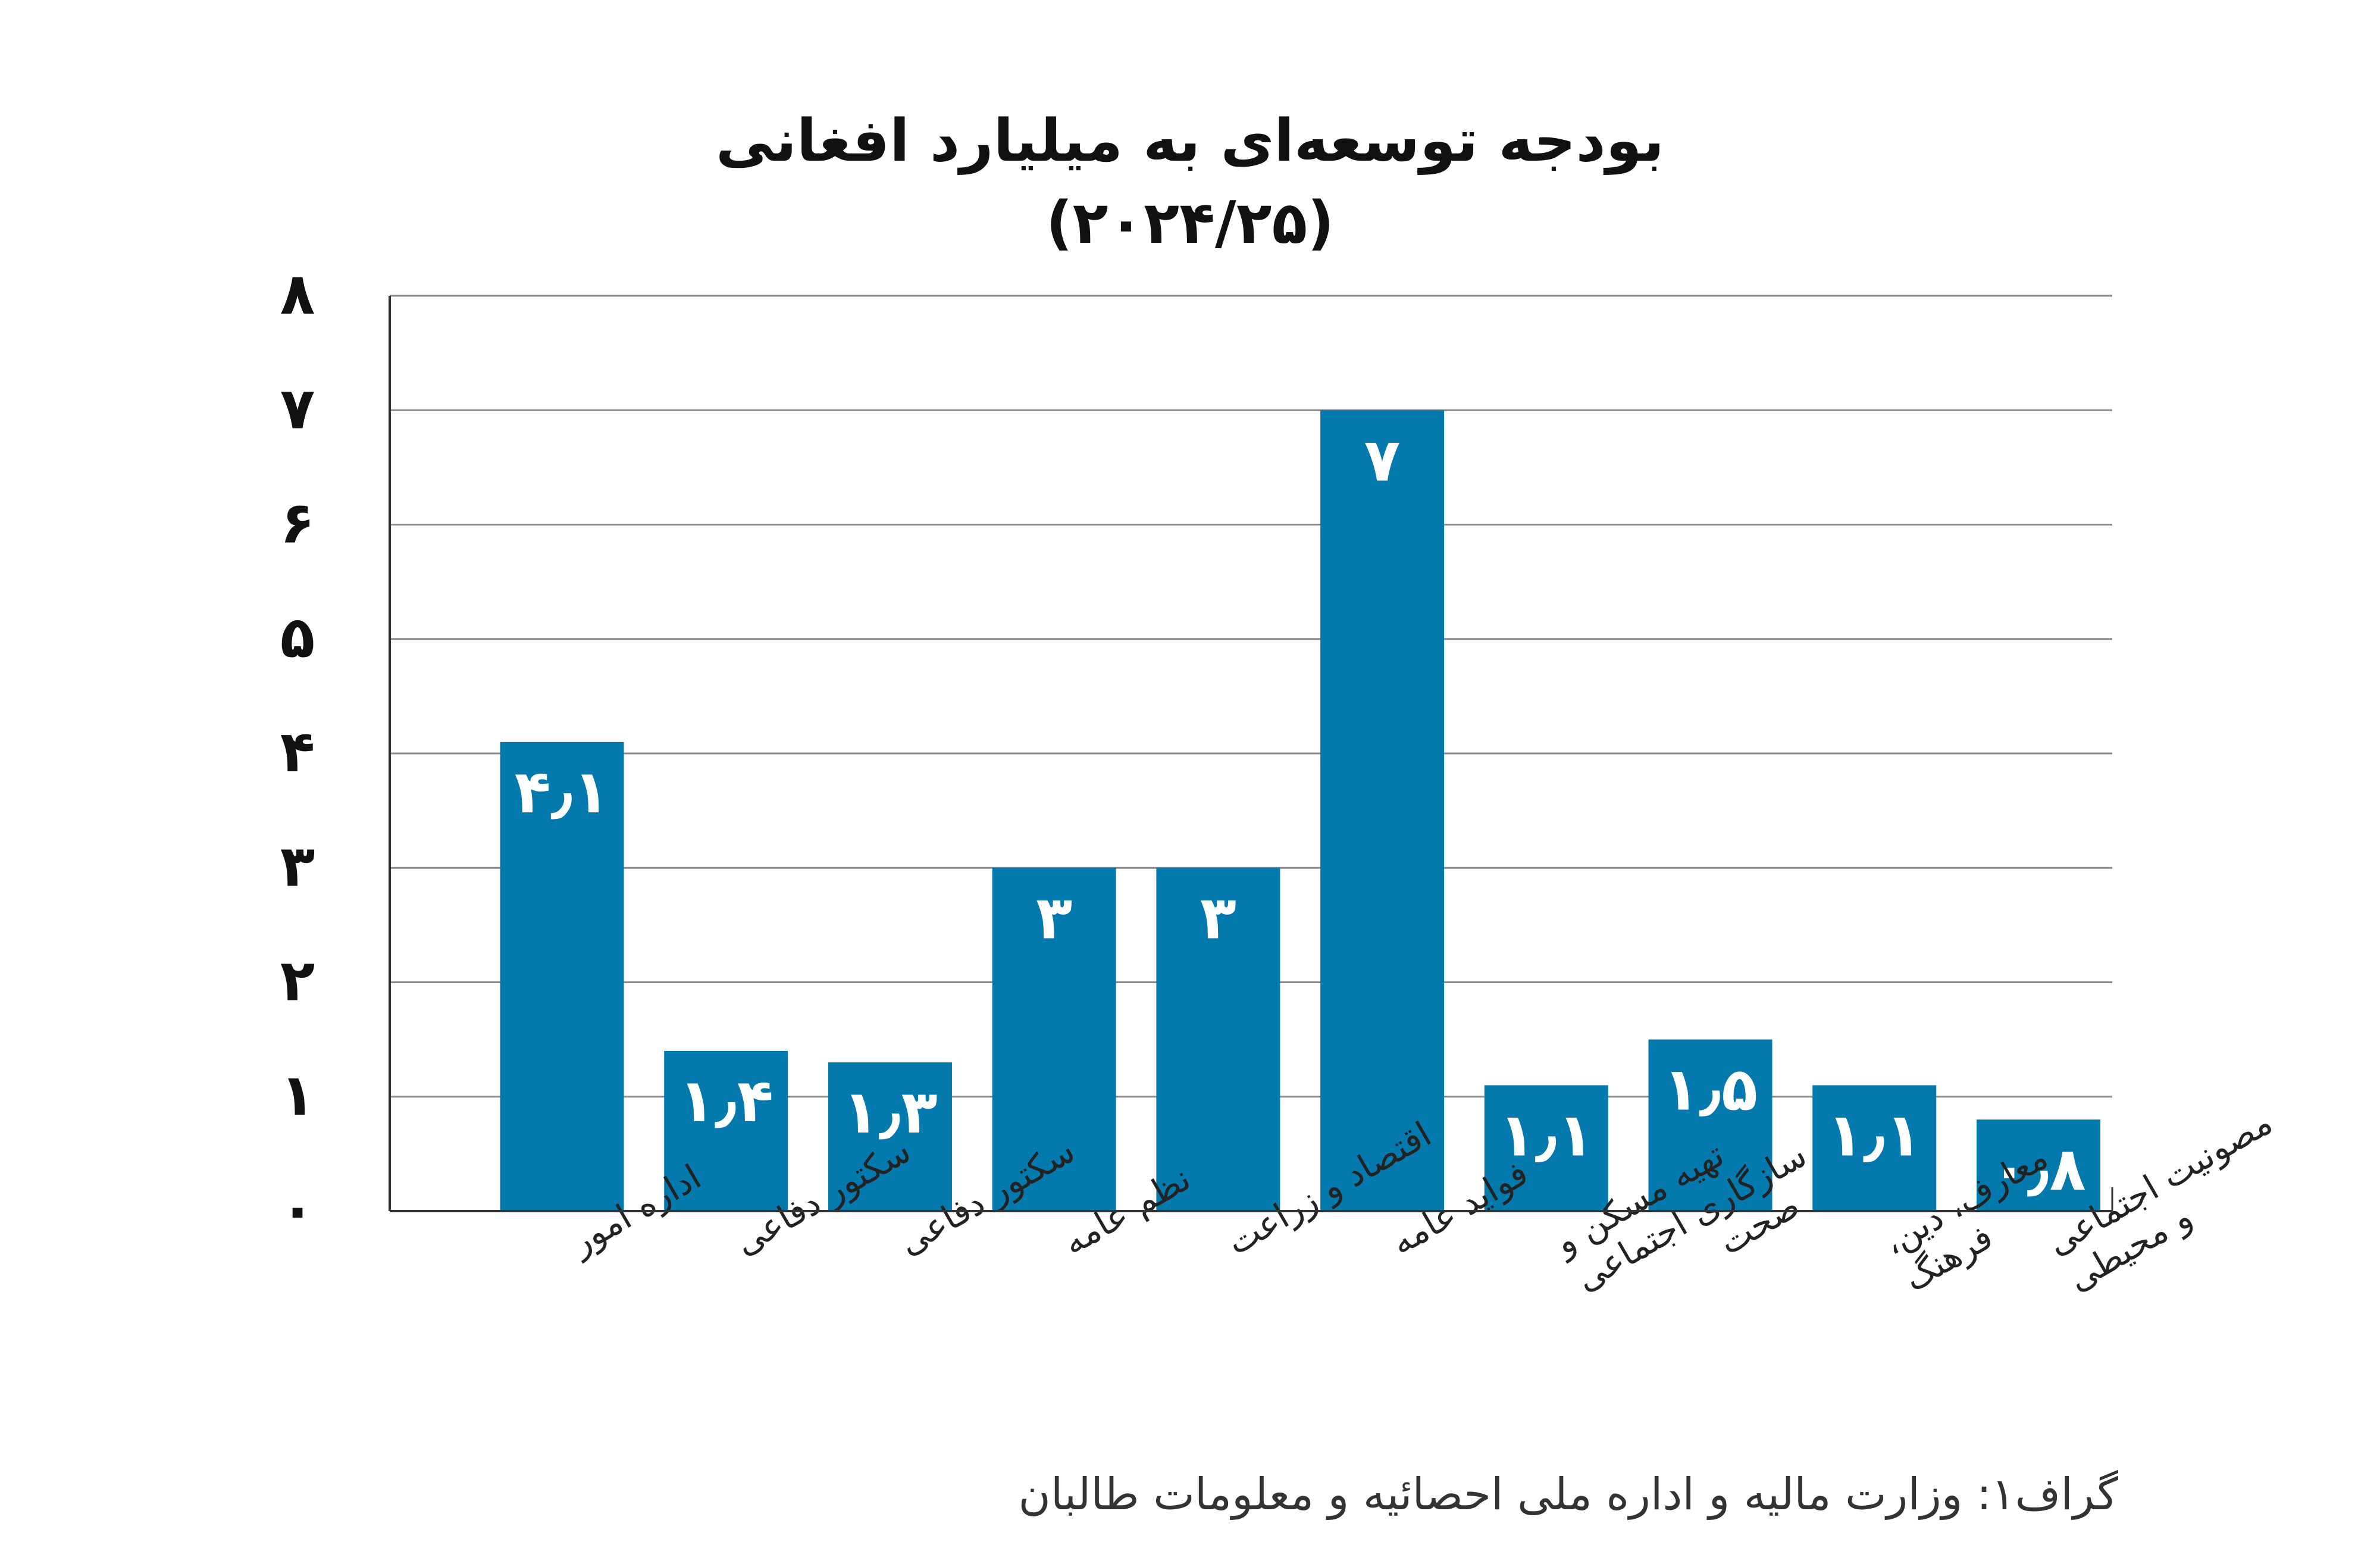 Image resolution: width=2380 pixels, height=1564 pixels. What do you see at coordinates (297, 408) in the screenshot?
I see `y-tick-label: ۷` at bounding box center [297, 408].